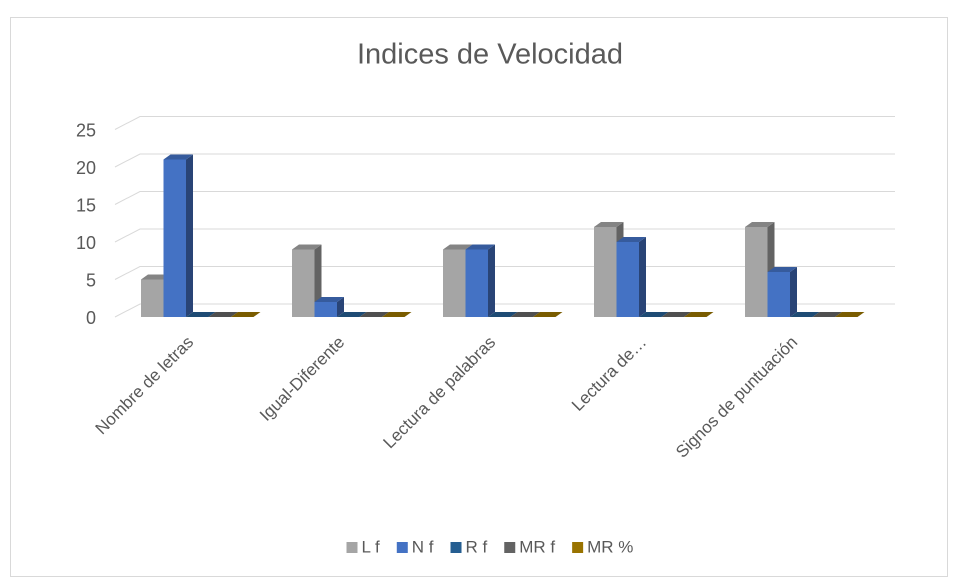 This screenshot has width=961, height=581. Describe the element at coordinates (610, 546) in the screenshot. I see `legend-label: MR %` at that location.